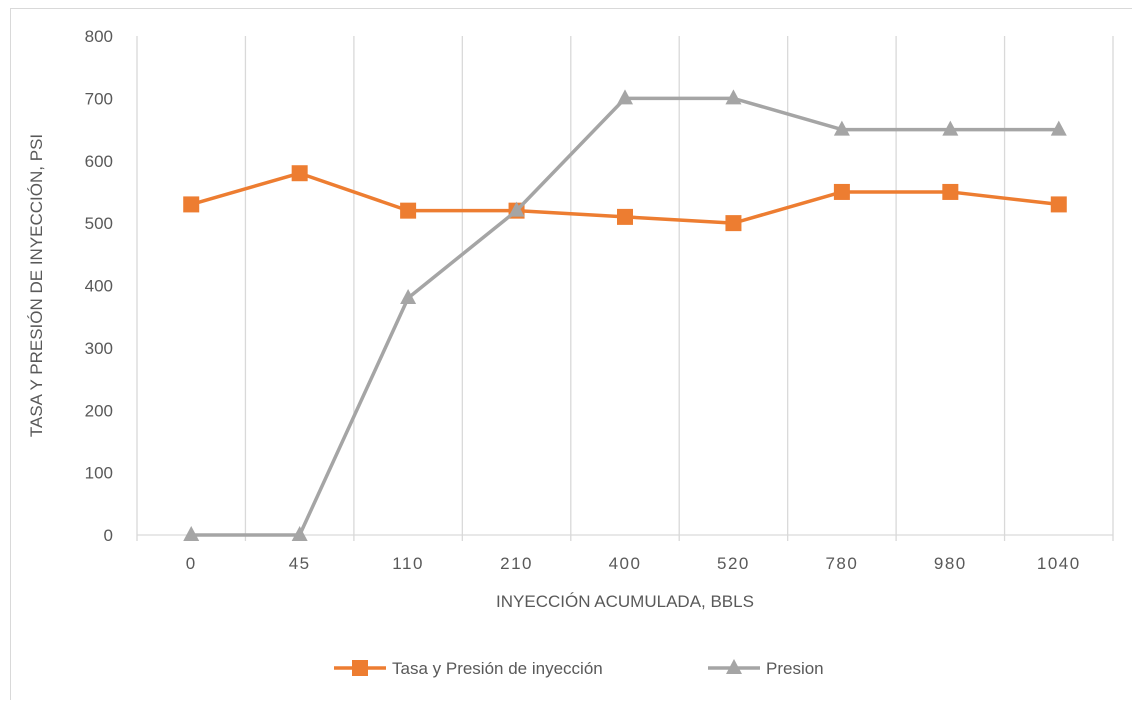  What do you see at coordinates (950, 563) in the screenshot?
I see `x-tick-label: 980` at bounding box center [950, 563].